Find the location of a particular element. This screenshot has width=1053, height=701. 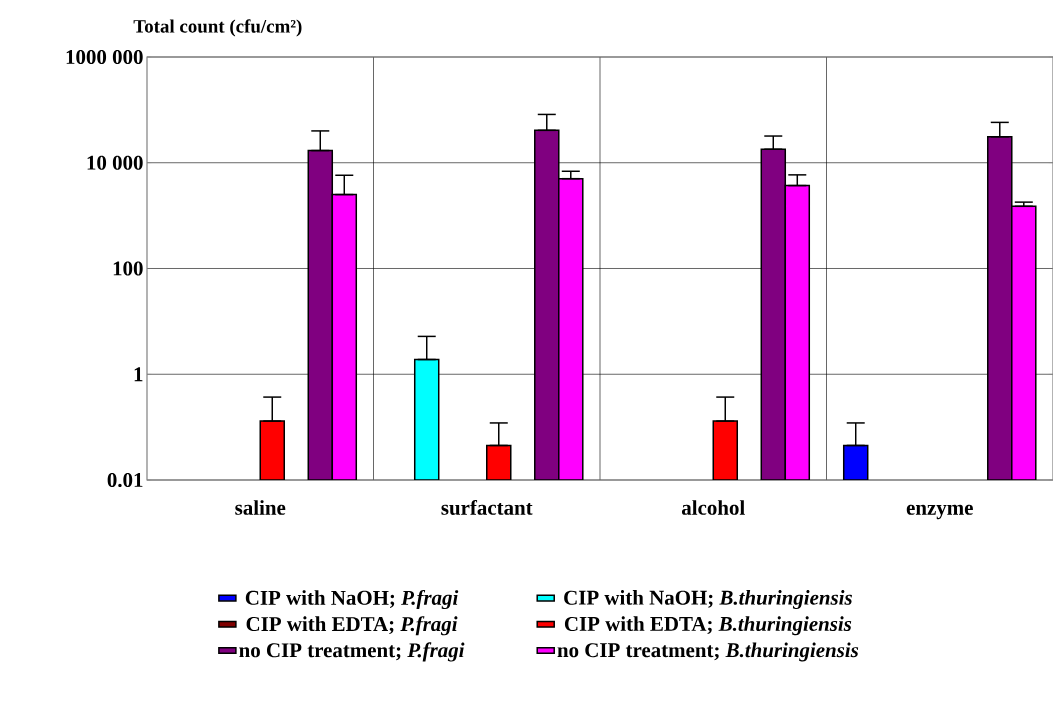

legend-label: no CIP treatment; B.thuringiensis is located at coordinates (708, 652).